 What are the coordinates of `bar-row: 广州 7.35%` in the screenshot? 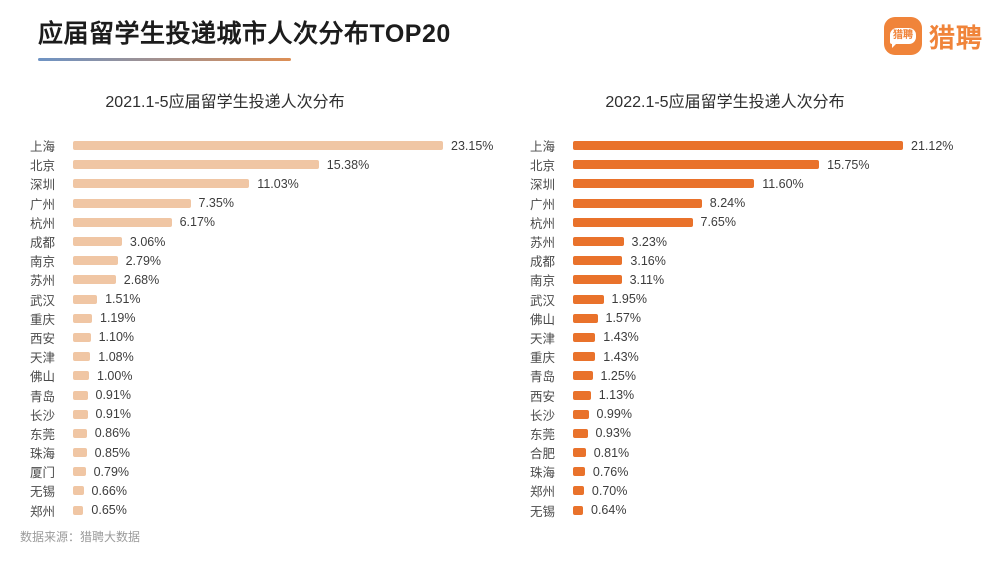 It's located at (260, 203).